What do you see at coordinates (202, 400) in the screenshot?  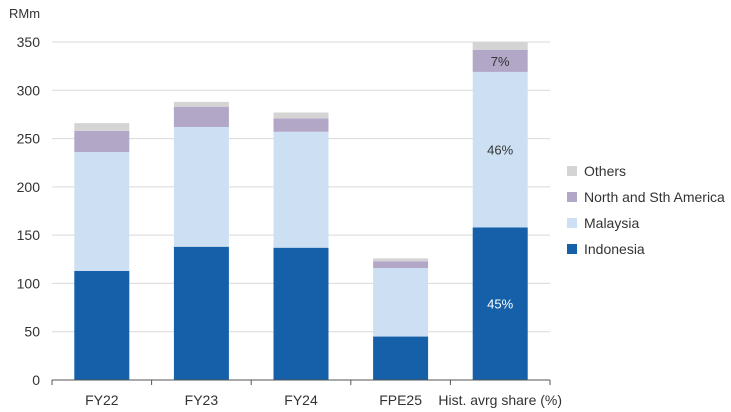 I see `x-tick-label: FY23` at bounding box center [202, 400].